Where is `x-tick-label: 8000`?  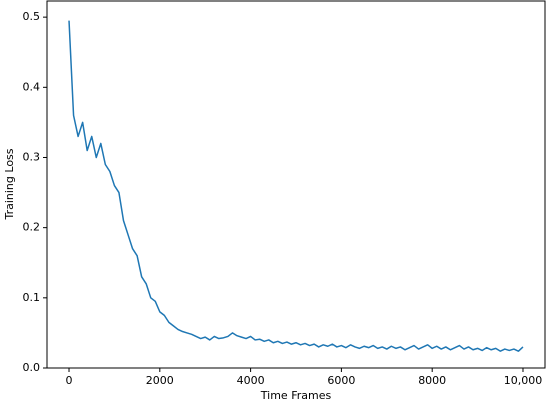
x-tick-label: 8000 is located at coordinates (432, 380).